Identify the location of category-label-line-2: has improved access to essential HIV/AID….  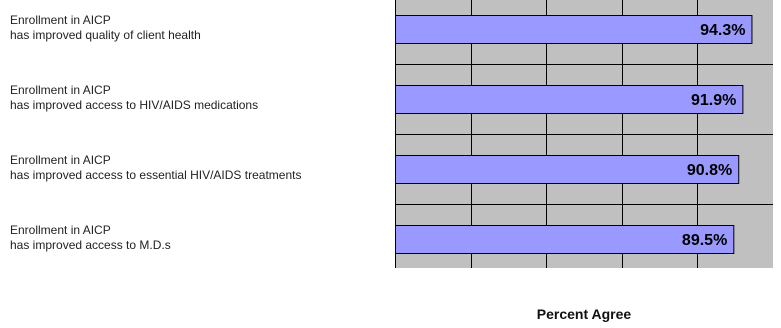
(156, 175).